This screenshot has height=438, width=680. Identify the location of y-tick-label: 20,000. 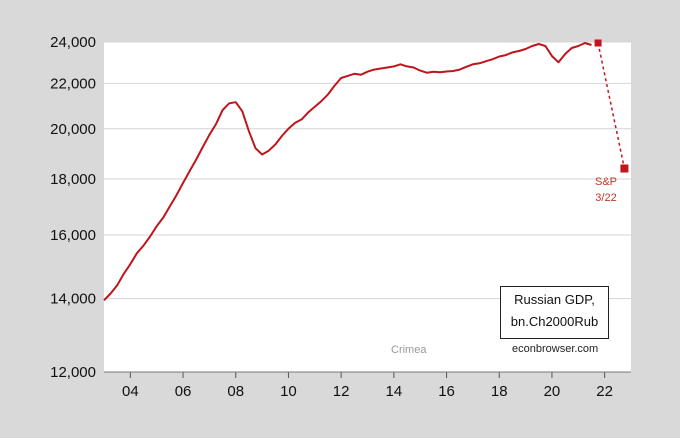
(73, 129).